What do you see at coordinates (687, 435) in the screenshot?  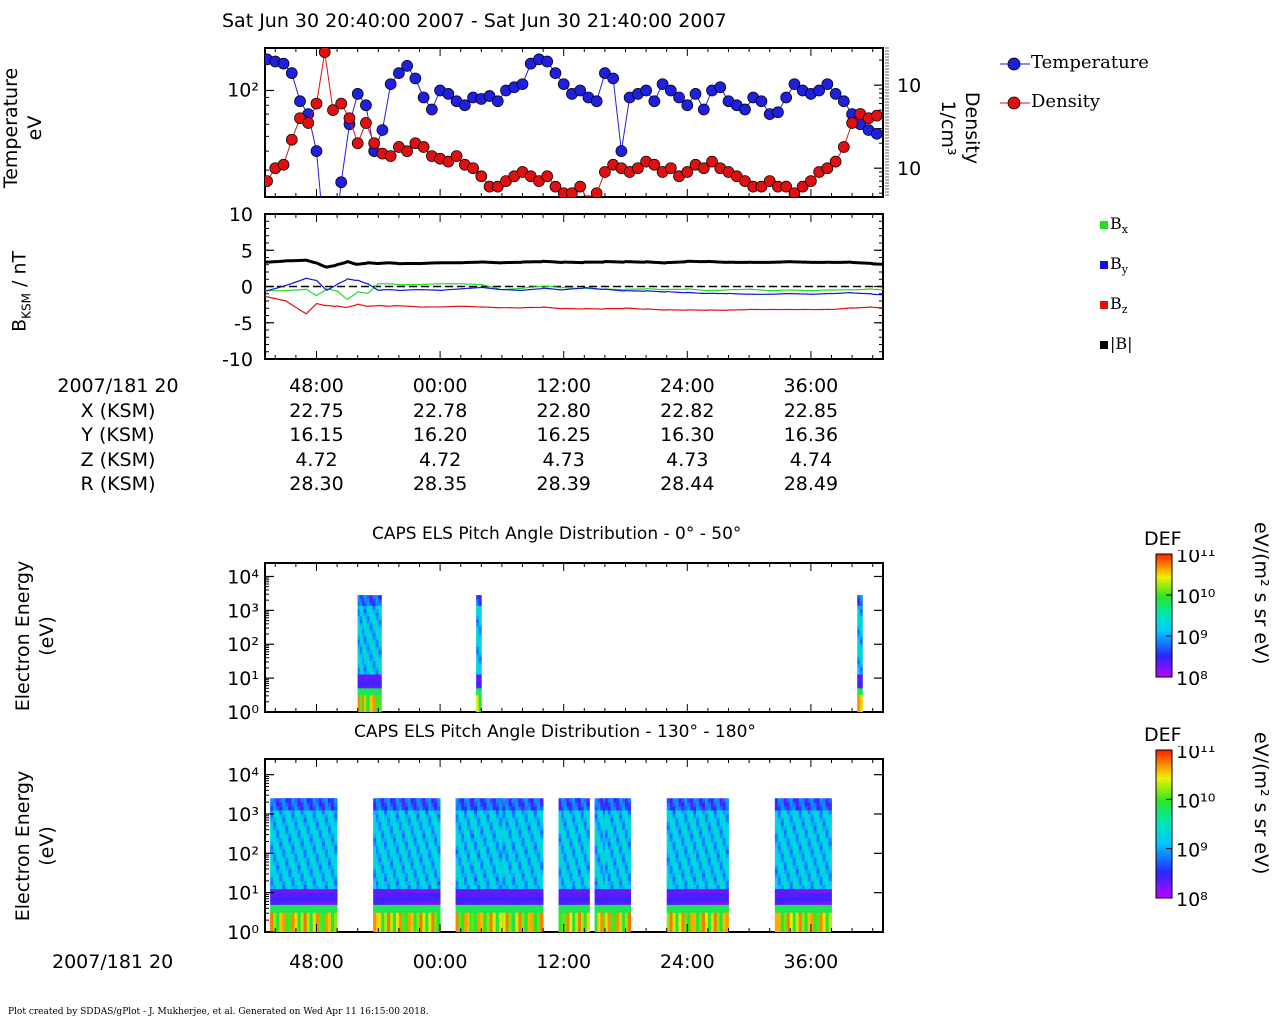 I see `ephemeris-value: 16.30` at bounding box center [687, 435].